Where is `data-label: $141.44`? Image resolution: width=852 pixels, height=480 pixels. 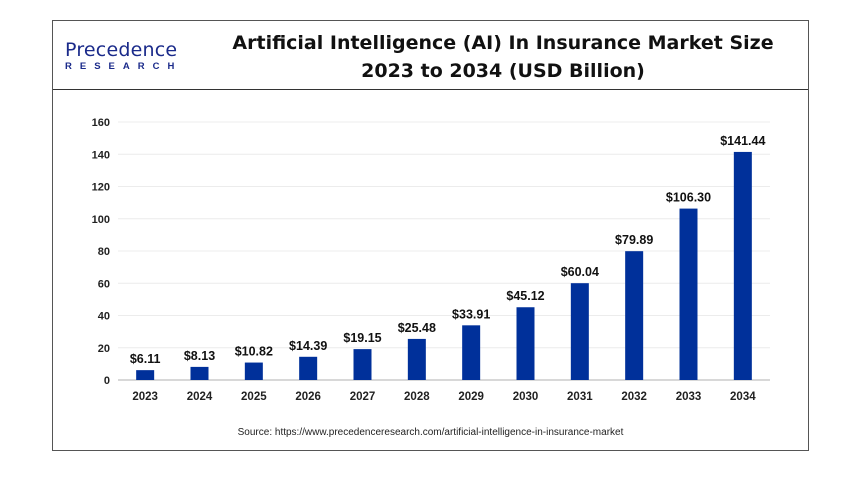
data-label: $141.44 is located at coordinates (742, 141).